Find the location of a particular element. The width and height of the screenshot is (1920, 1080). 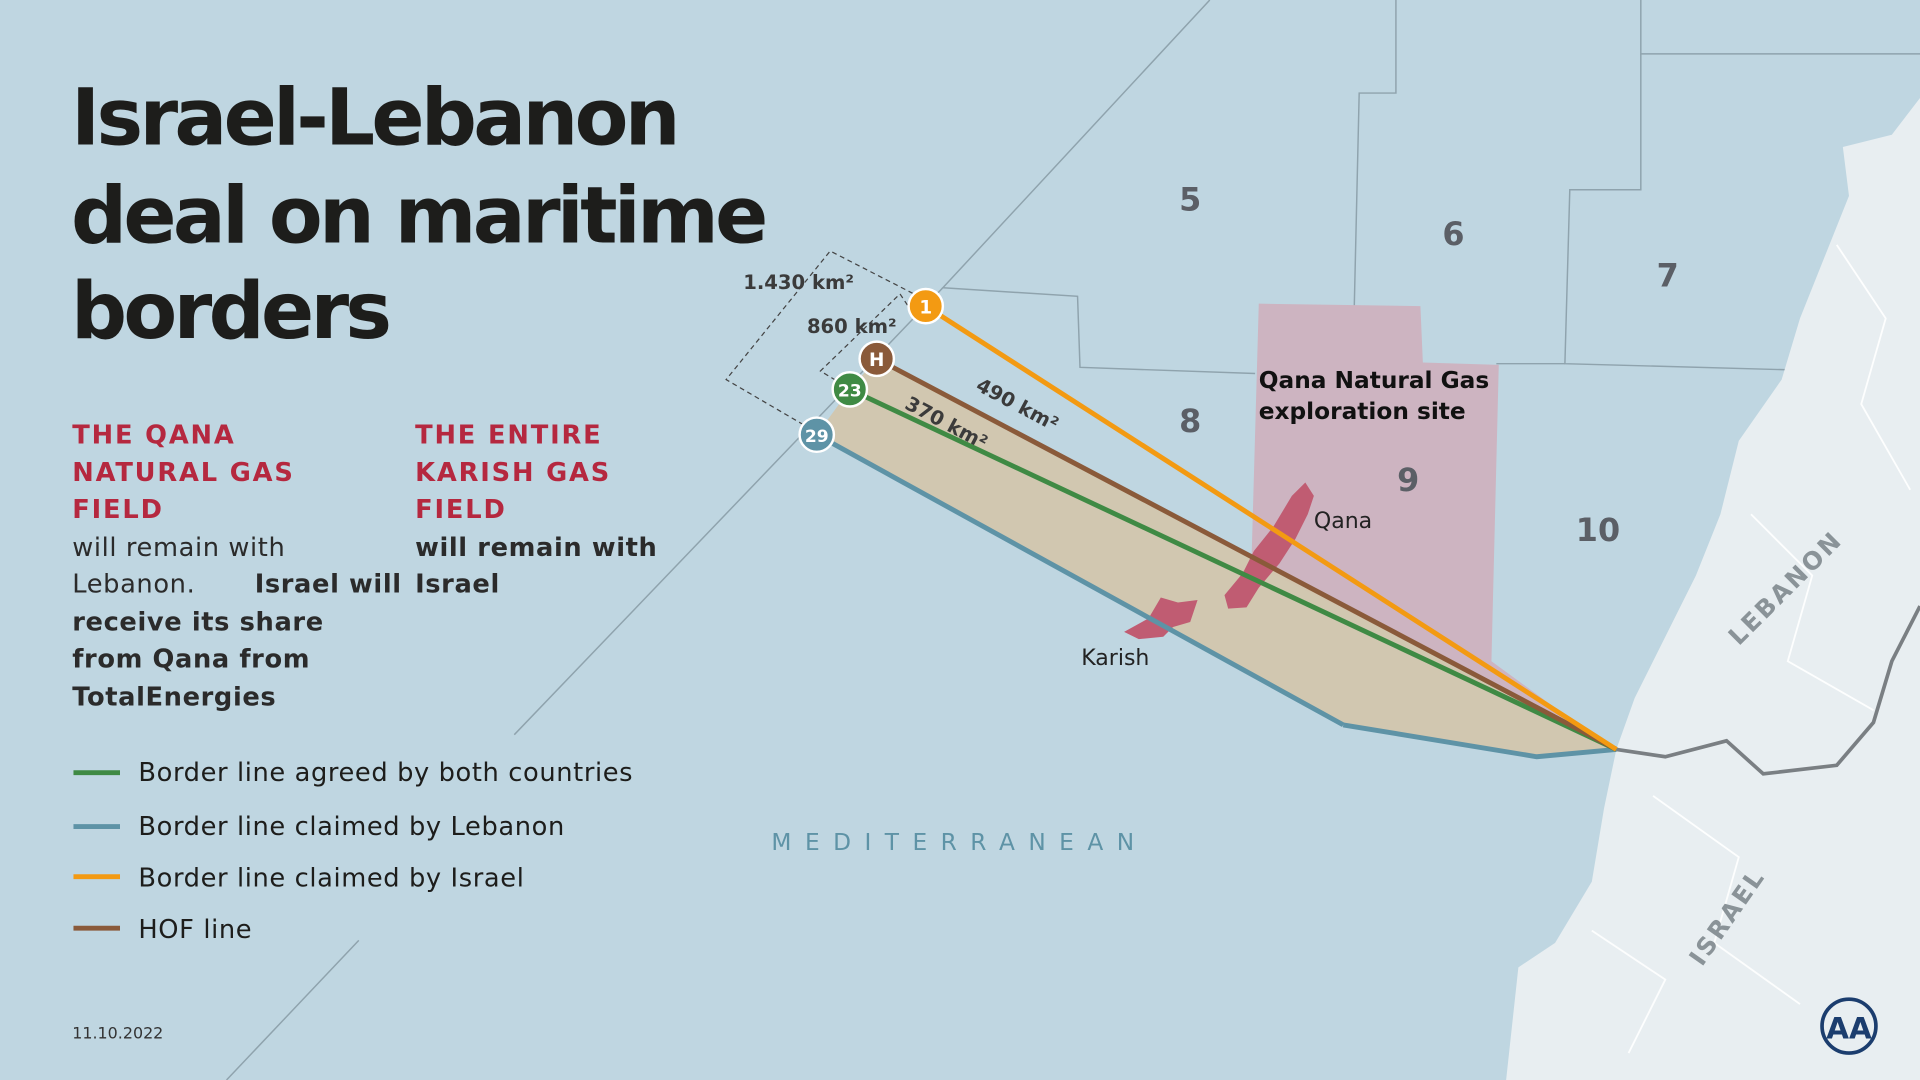

page-title-line: deal on maritime is located at coordinates (418, 215).